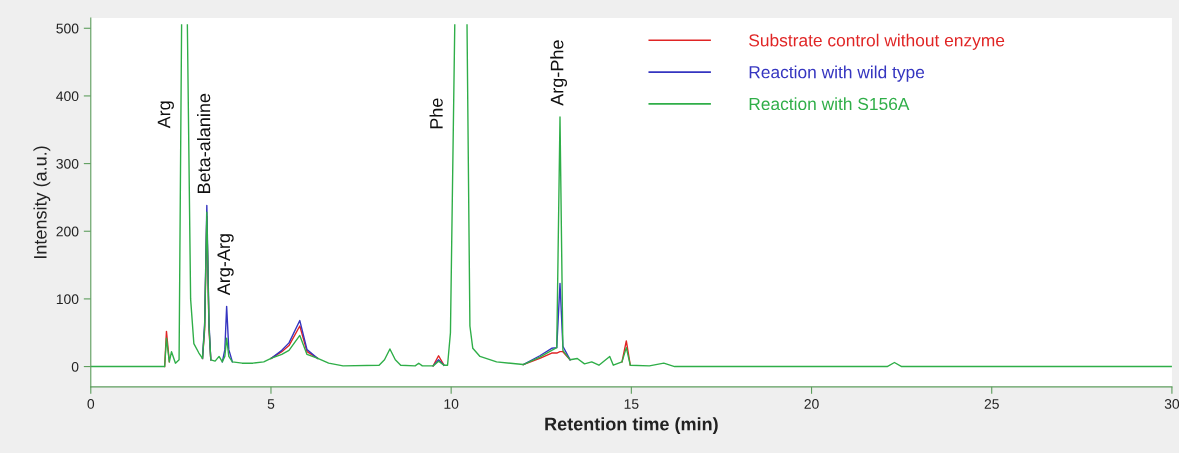 This screenshot has height=453, width=1179. I want to click on annotation: Arg-Arg, so click(225, 265).